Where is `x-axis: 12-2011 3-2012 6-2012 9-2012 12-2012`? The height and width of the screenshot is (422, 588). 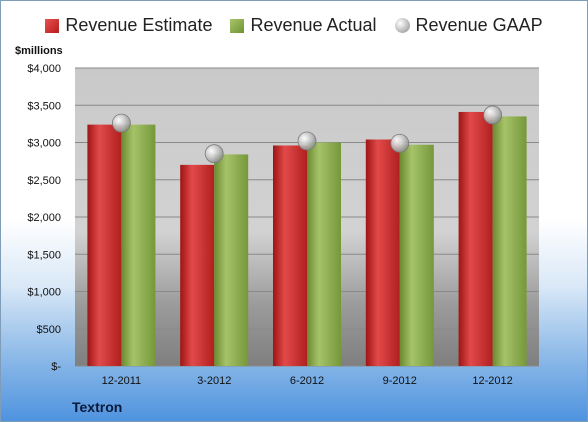 x-axis: 12-2011 3-2012 6-2012 9-2012 12-2012 is located at coordinates (307, 381).